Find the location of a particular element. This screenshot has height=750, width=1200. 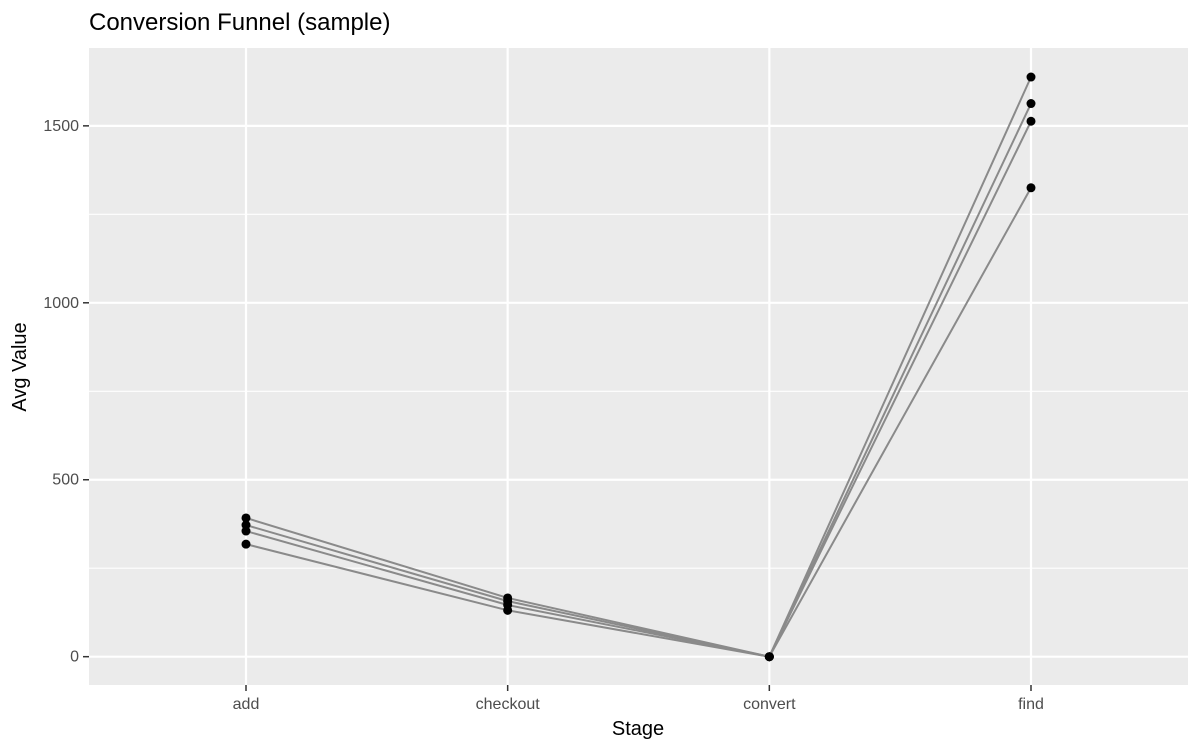

y-tick-label: 0 is located at coordinates (74, 657).